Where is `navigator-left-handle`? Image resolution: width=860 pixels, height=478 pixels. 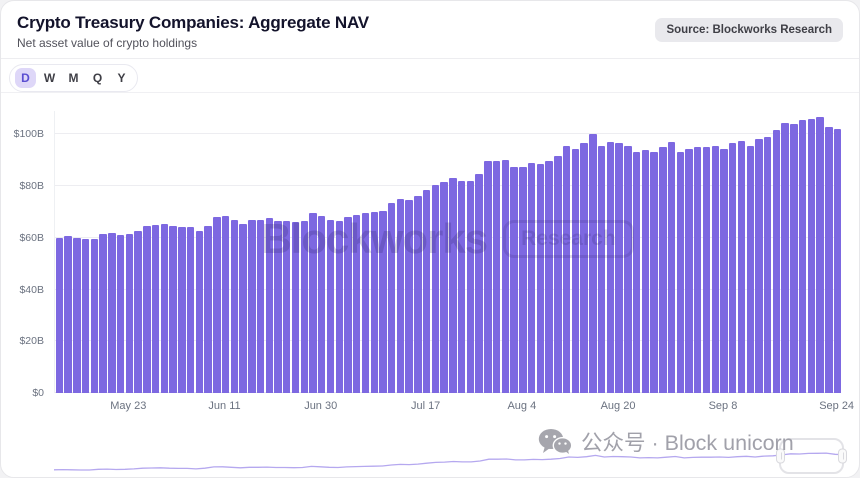
navigator-left-handle is located at coordinates (780, 456).